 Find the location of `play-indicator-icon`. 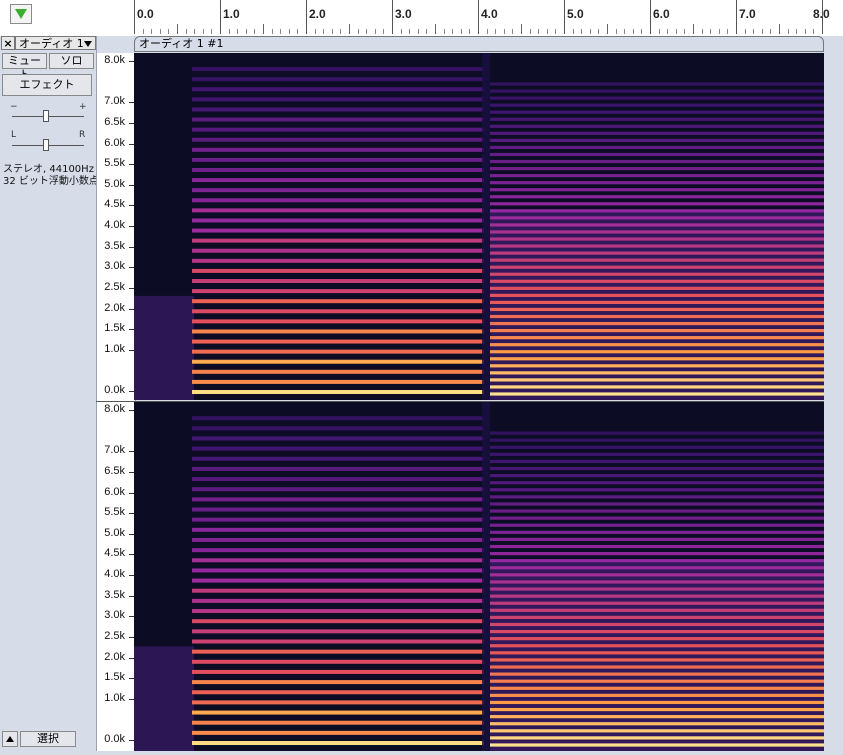

play-indicator-icon is located at coordinates (21, 14).